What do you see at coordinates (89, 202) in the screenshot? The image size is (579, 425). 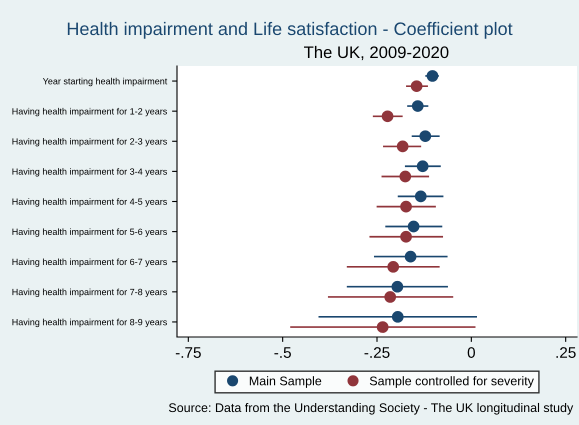 I see `y-tick-label: Having health impairment for 4-5 years` at bounding box center [89, 202].